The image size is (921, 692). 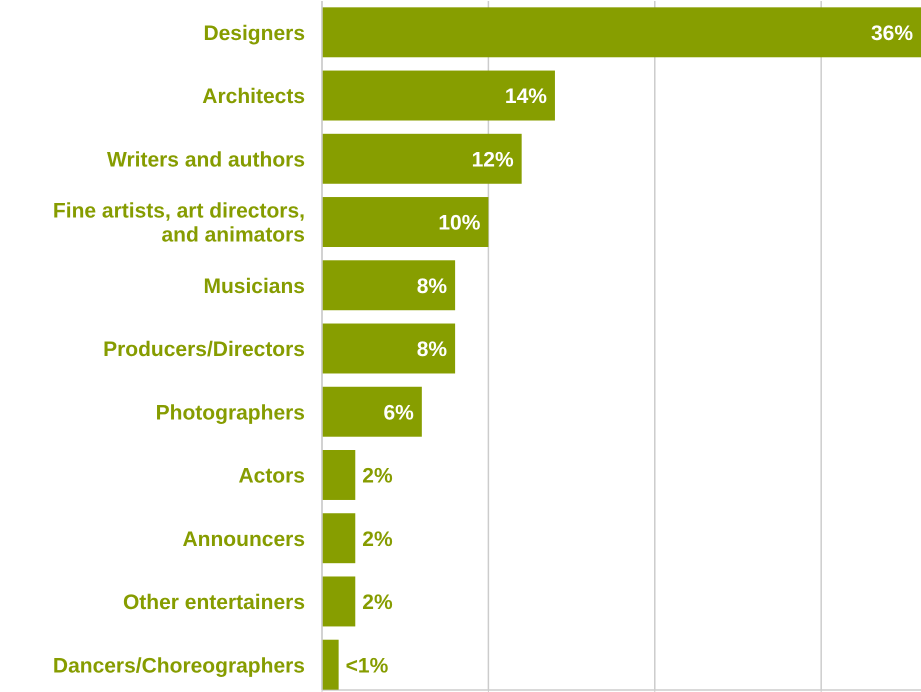 I want to click on y-tick-label: Announcers, so click(x=243, y=539).